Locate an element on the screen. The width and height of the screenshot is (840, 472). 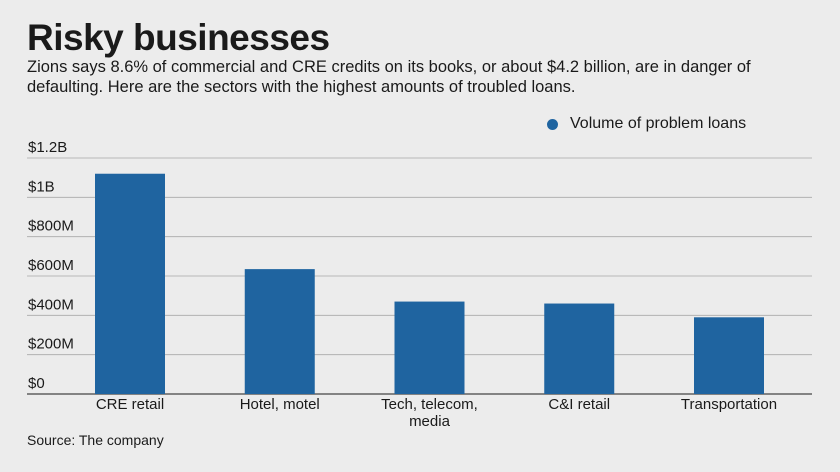
legend-label: Volume of problem loans is located at coordinates (658, 123).